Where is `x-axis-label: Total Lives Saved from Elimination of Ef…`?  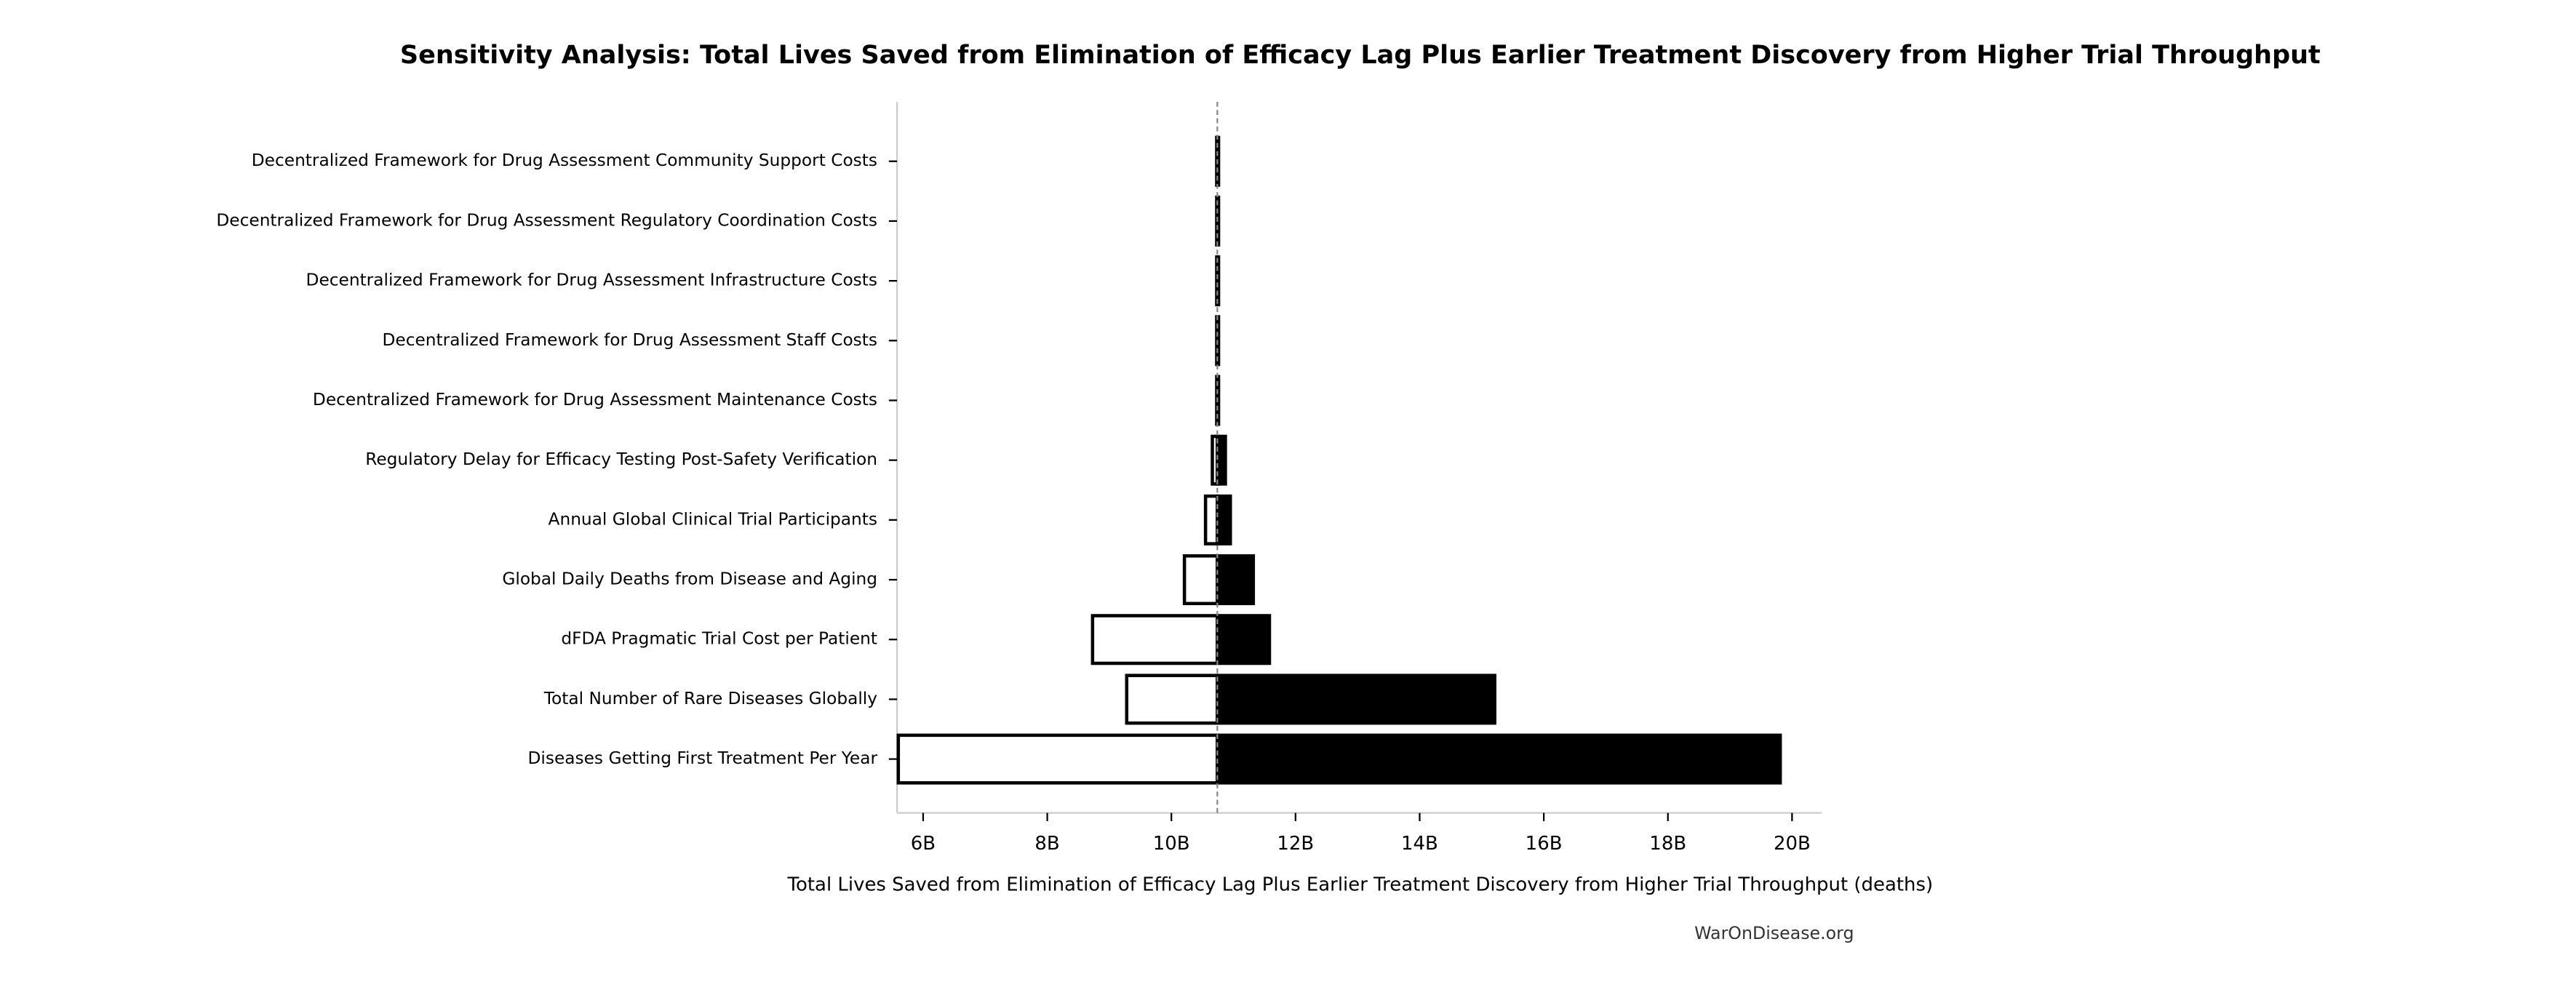
x-axis-label: Total Lives Saved from Elimination of Ef… is located at coordinates (1360, 885).